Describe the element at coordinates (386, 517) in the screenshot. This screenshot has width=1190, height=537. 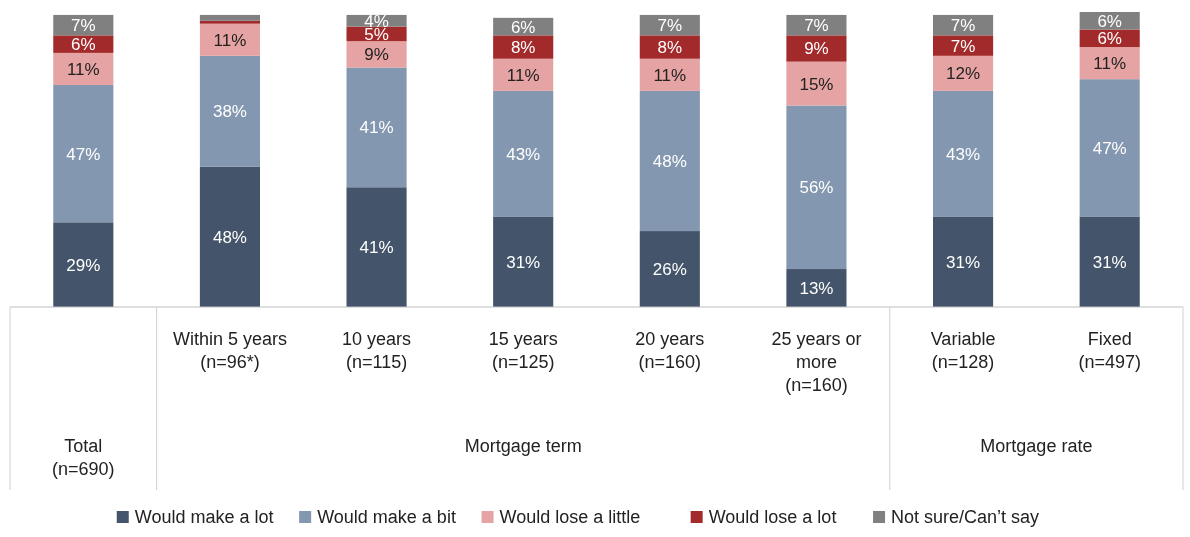
I see `legend-label: Would make a bit` at that location.